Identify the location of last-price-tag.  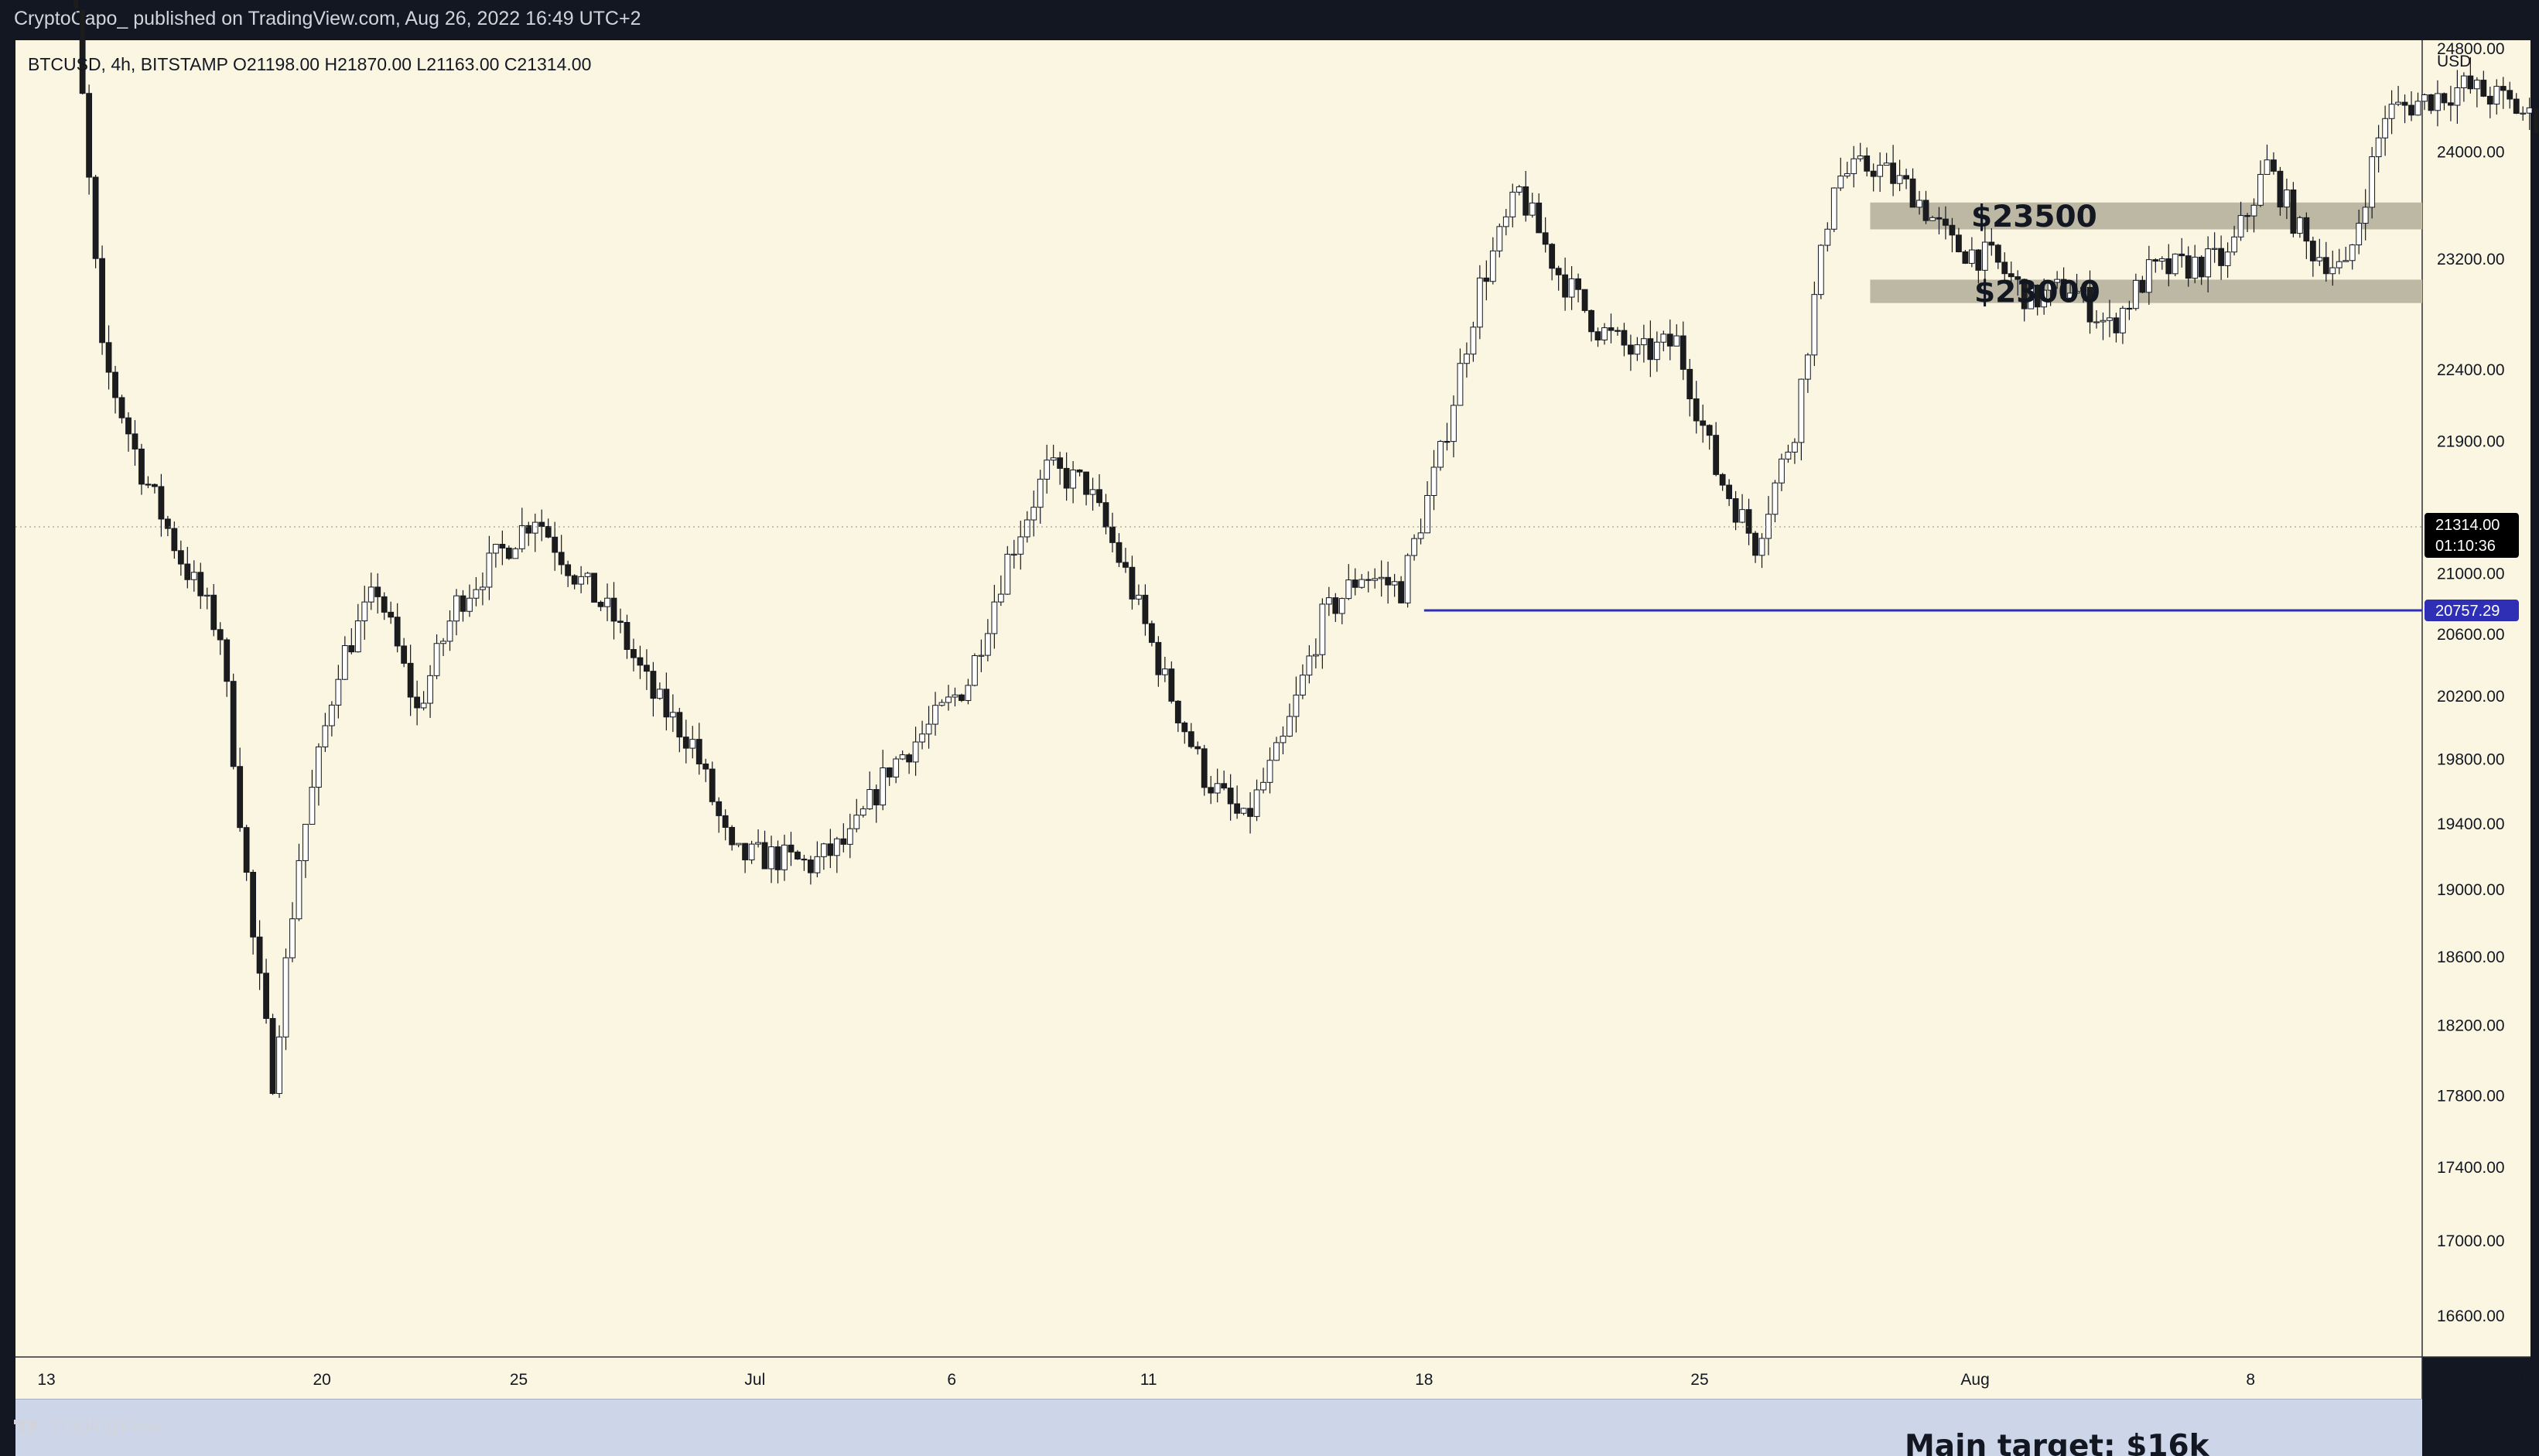
(2472, 536).